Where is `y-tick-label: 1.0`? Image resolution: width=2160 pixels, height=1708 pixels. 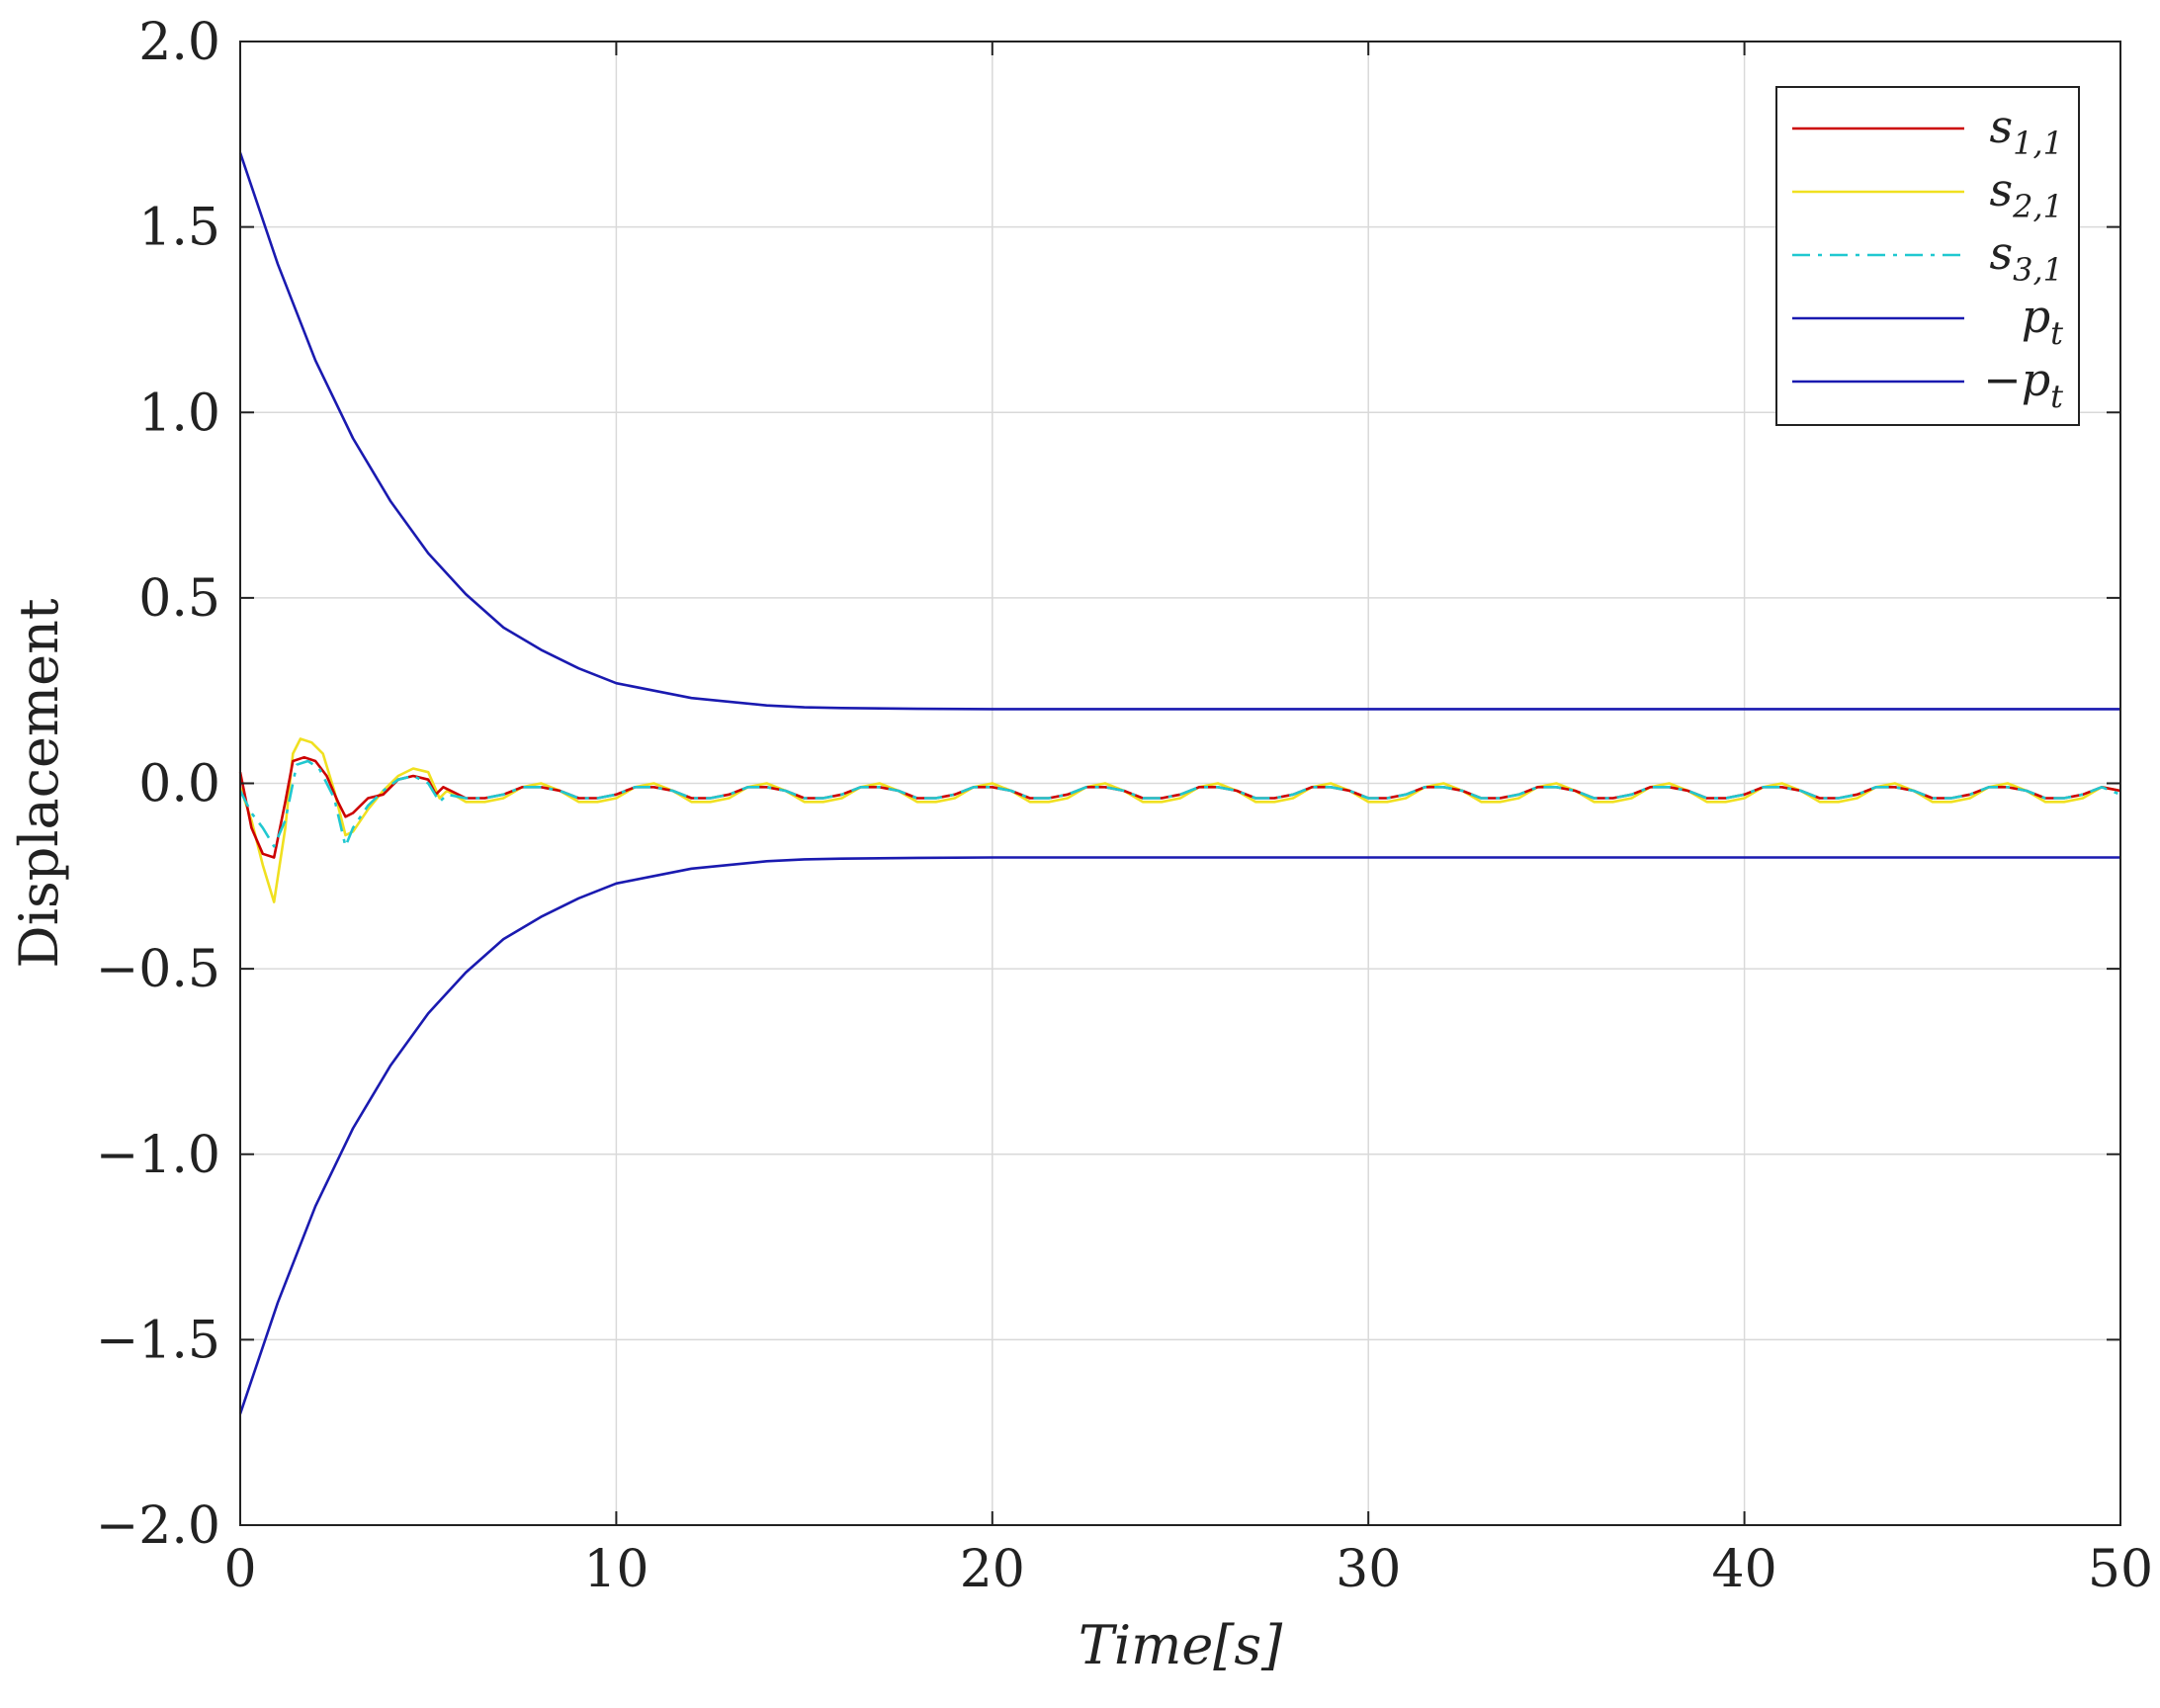
y-tick-label: 1.0 is located at coordinates (179, 413).